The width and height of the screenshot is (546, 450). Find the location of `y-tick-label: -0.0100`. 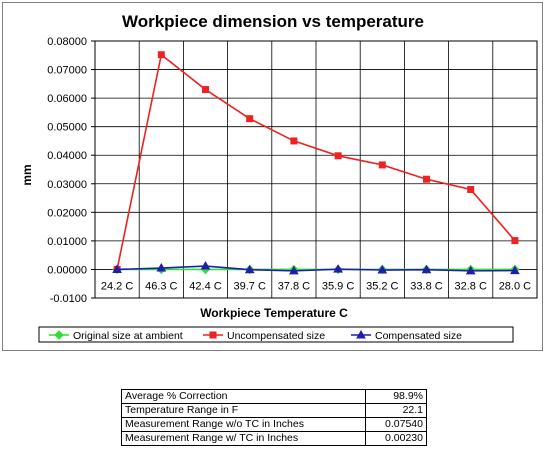

y-tick-label: -0.0100 is located at coordinates (68, 299).